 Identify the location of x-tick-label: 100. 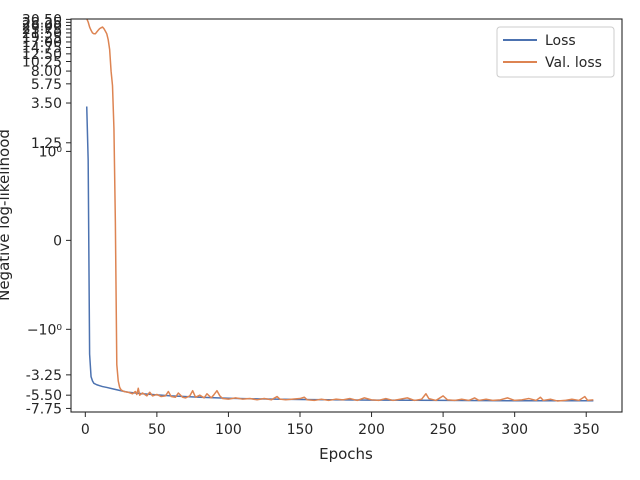
(228, 430).